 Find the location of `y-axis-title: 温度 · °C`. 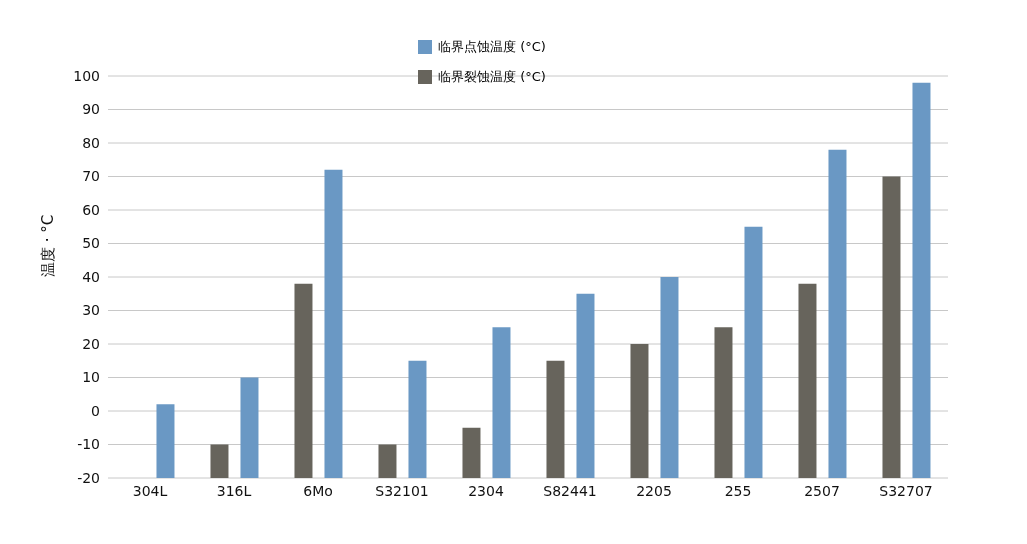

y-axis-title: 温度 · °C is located at coordinates (48, 245).